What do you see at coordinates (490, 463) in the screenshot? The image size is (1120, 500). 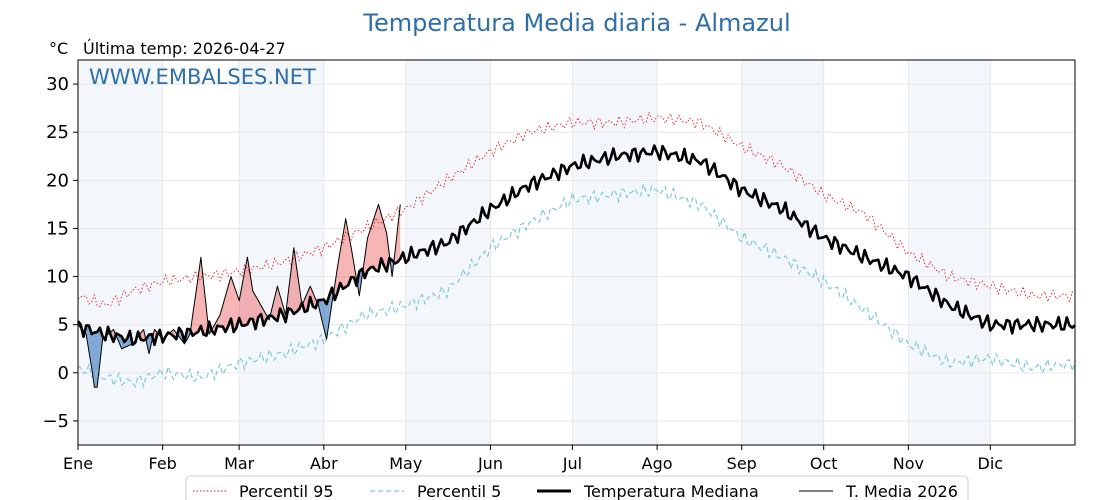 I see `x-tick-label-jun: Jun` at bounding box center [490, 463].